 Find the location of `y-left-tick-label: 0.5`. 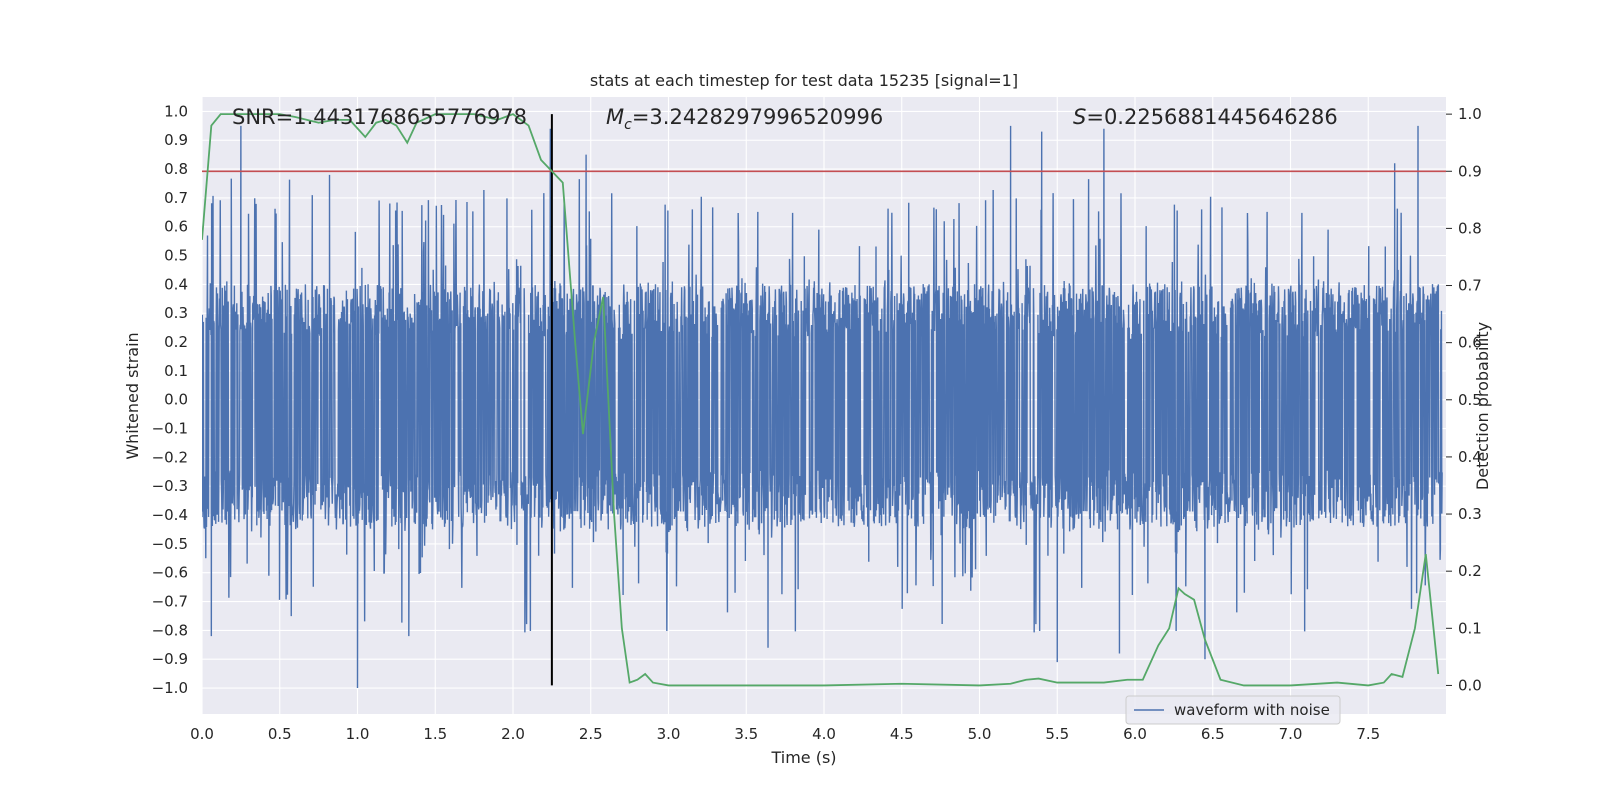

y-left-tick-label: 0.5 is located at coordinates (176, 256).